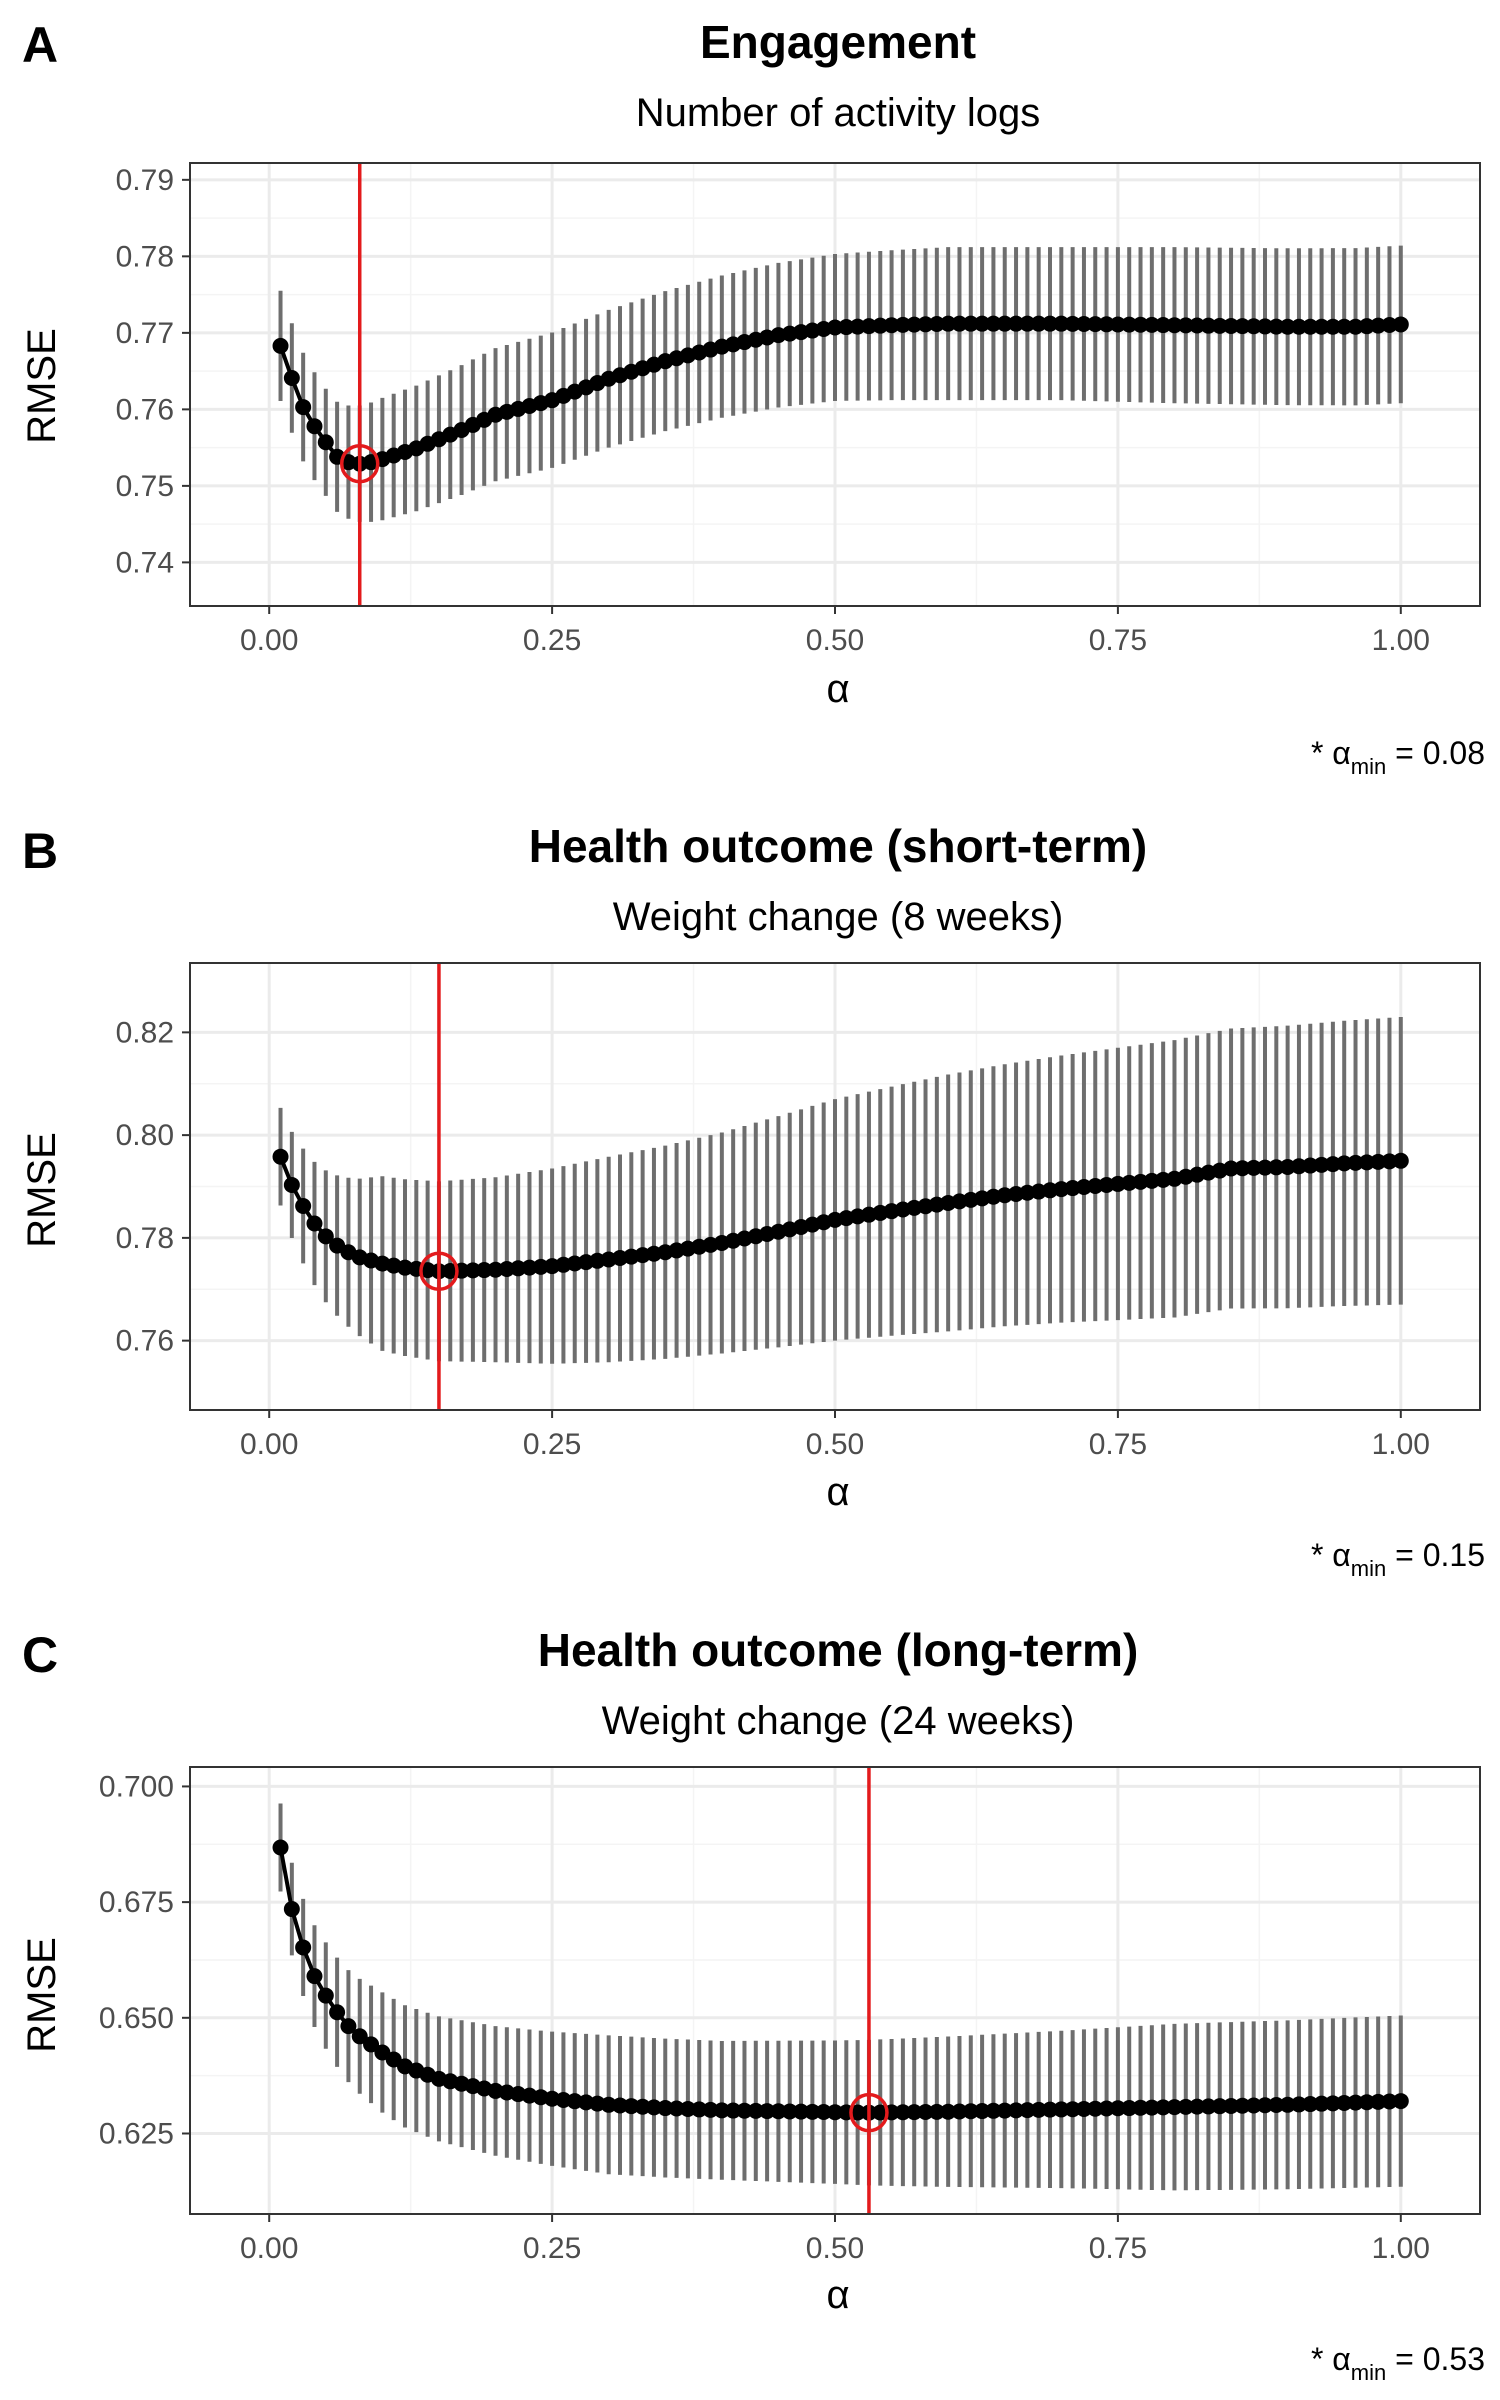  What do you see at coordinates (838, 846) in the screenshot?
I see `panel-title: Health outcome (short-term)` at bounding box center [838, 846].